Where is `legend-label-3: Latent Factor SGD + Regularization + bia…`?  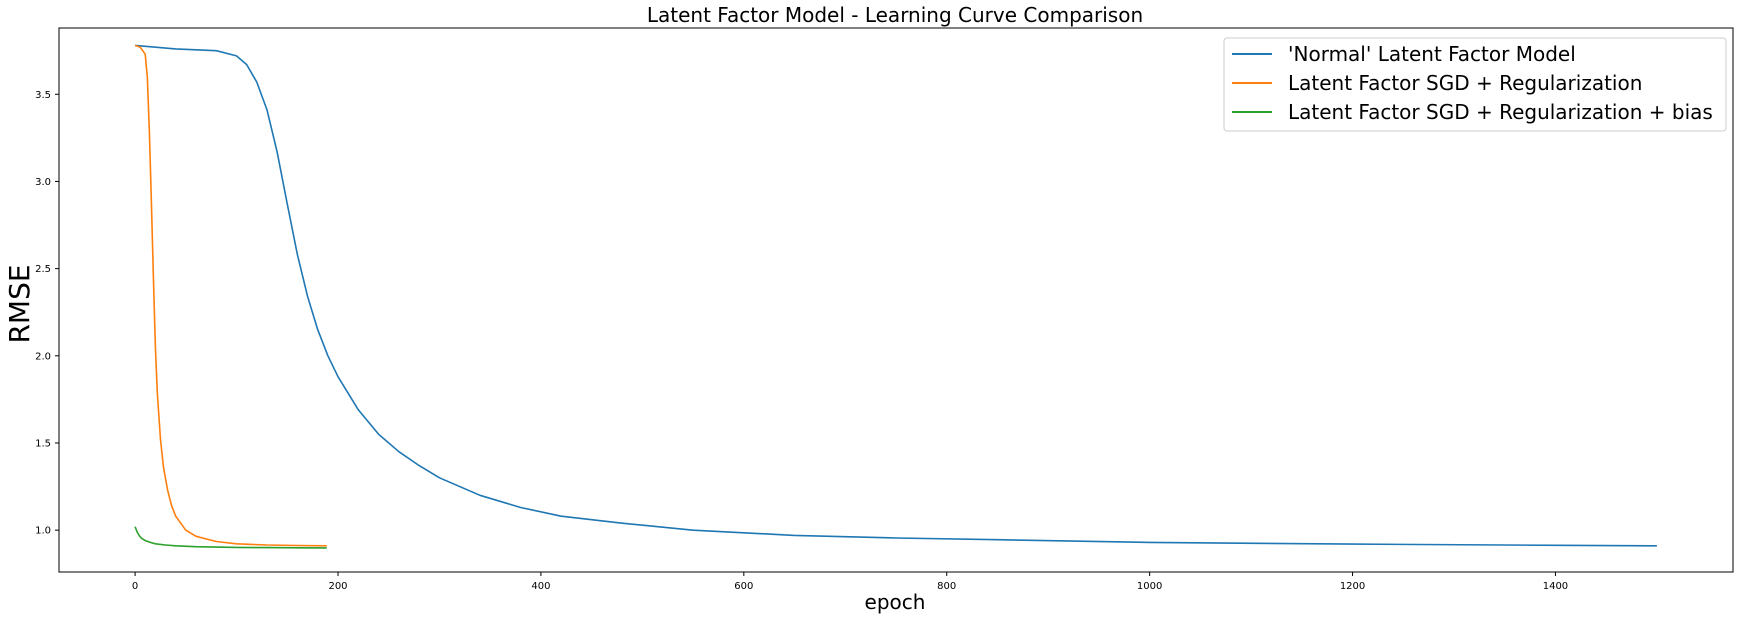 legend-label-3: Latent Factor SGD + Regularization + bia… is located at coordinates (1500, 112).